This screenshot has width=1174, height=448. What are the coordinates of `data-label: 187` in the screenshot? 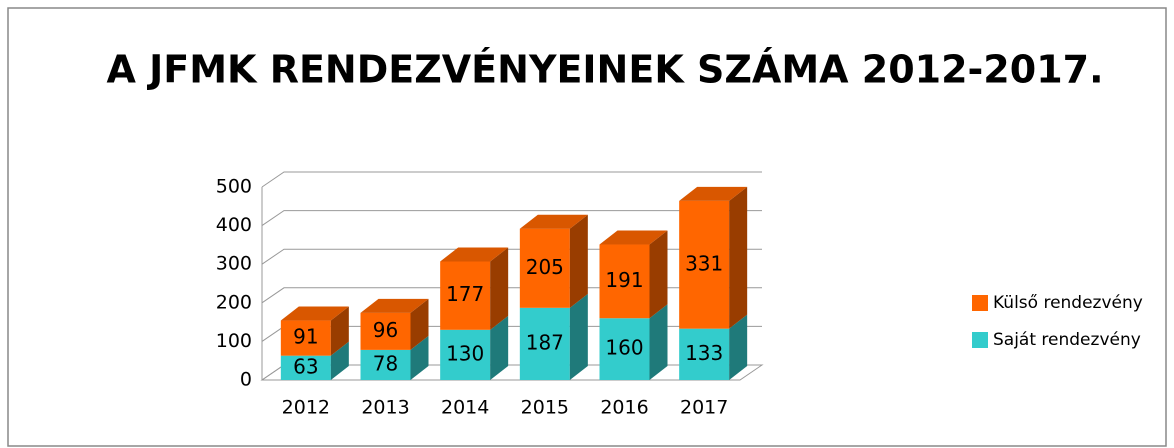 It's located at (545, 342).